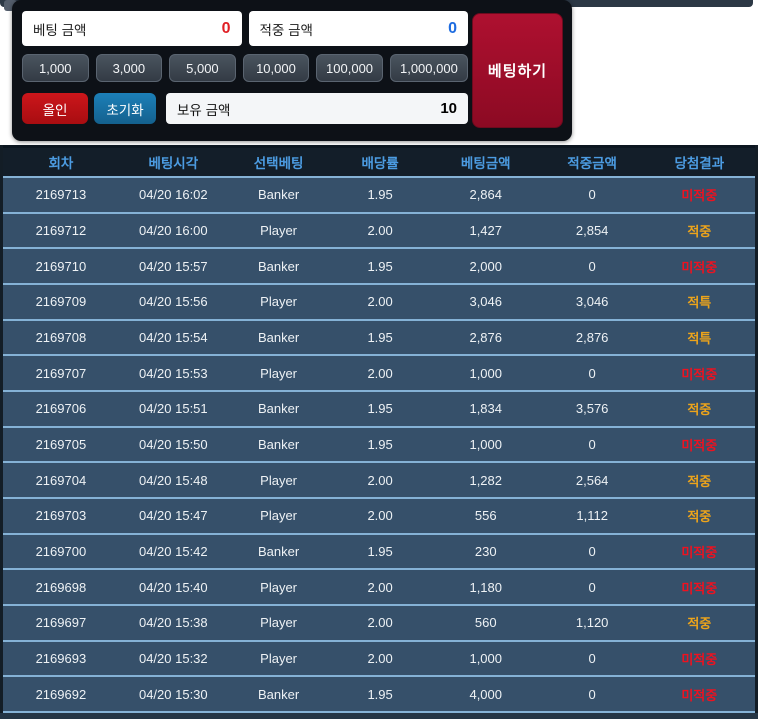 Image resolution: width=758 pixels, height=719 pixels. Describe the element at coordinates (226, 28) in the screenshot. I see `bet-amount-value: 0` at that location.